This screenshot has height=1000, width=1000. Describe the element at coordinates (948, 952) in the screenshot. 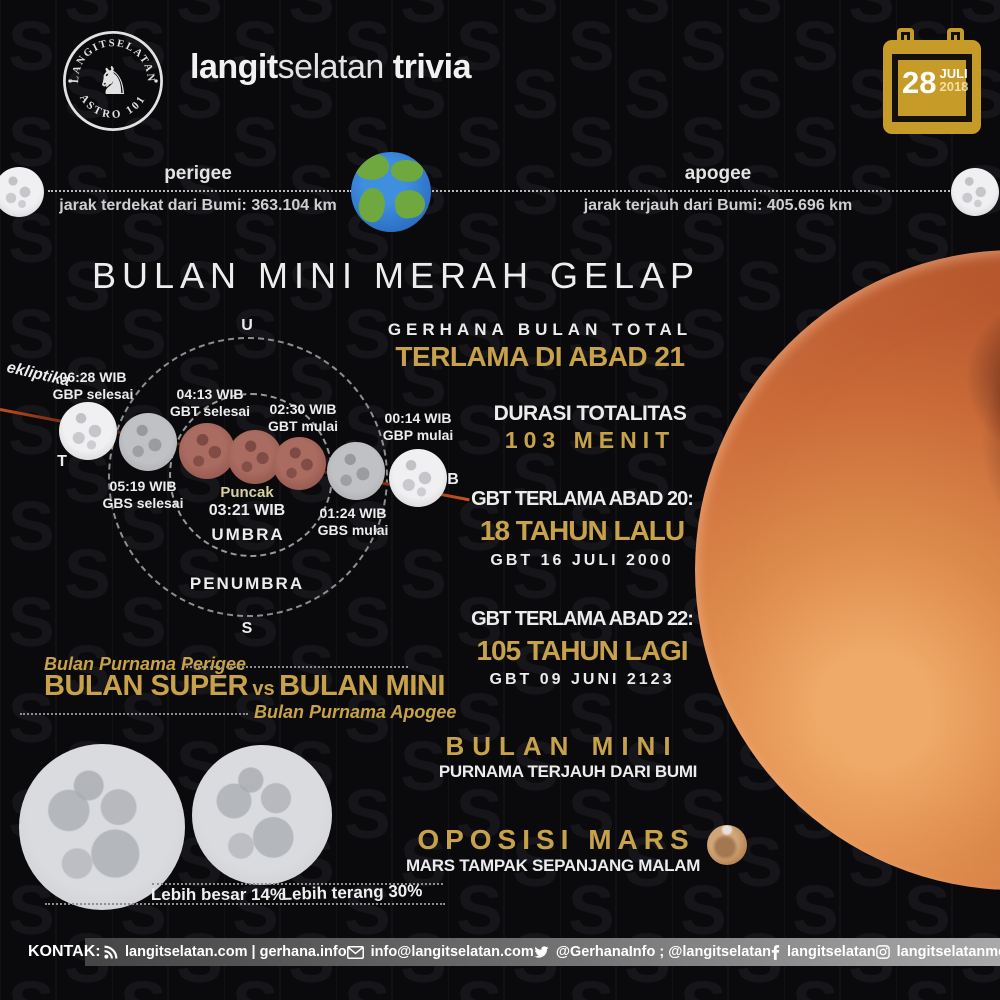

I see `contact-instagram-text: langitselatanmedia` at that location.